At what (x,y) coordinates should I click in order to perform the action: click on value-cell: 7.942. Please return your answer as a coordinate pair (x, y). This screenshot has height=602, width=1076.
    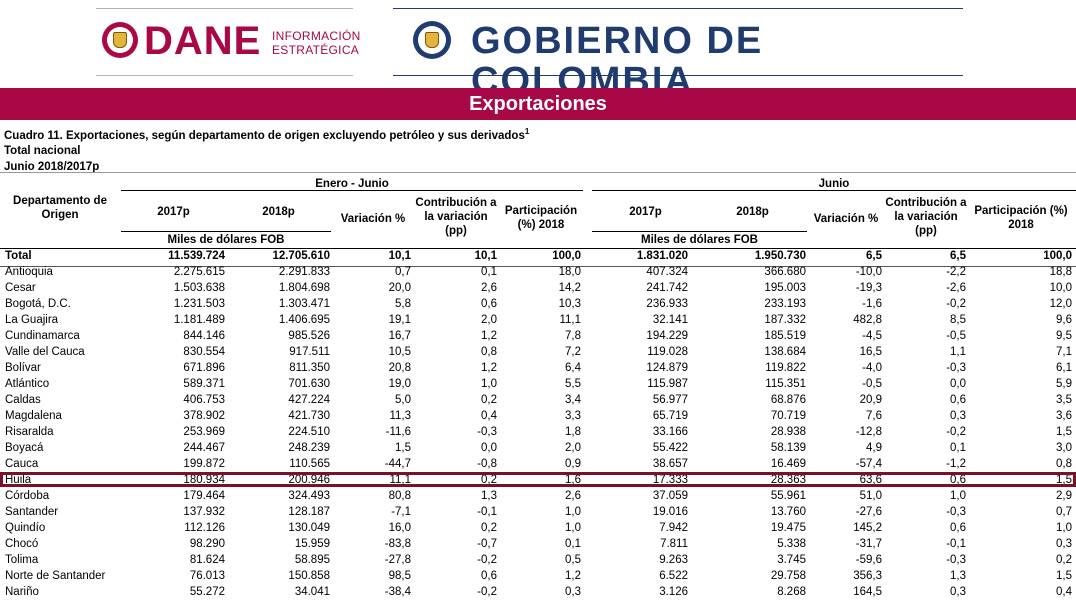
    Looking at the image, I should click on (673, 528).